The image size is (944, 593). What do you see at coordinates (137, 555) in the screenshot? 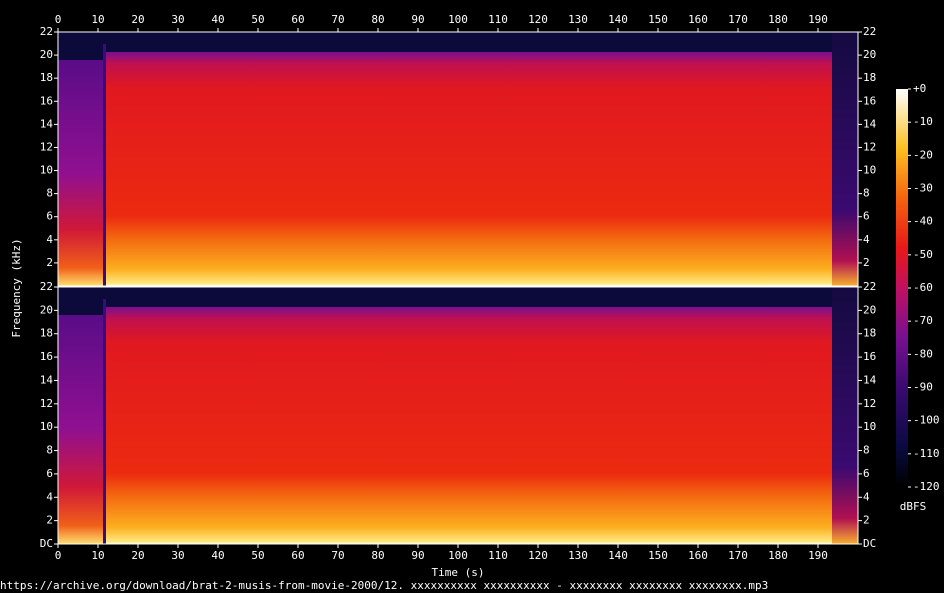
I see `x-tick-label: 20` at bounding box center [137, 555].